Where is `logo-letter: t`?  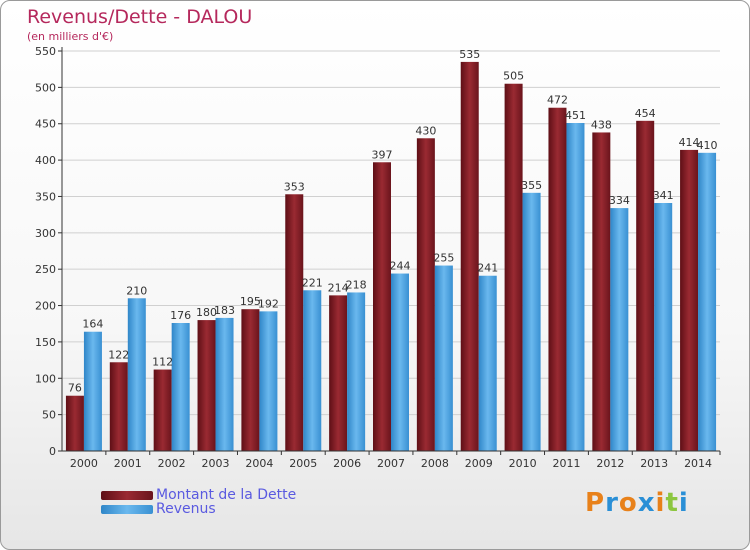 logo-letter: t is located at coordinates (672, 503).